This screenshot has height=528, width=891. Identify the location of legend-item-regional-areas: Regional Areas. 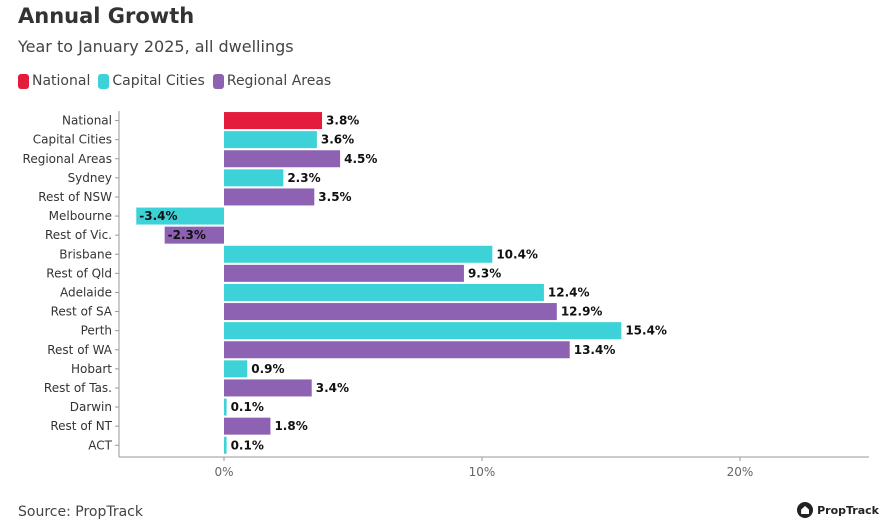
(272, 81).